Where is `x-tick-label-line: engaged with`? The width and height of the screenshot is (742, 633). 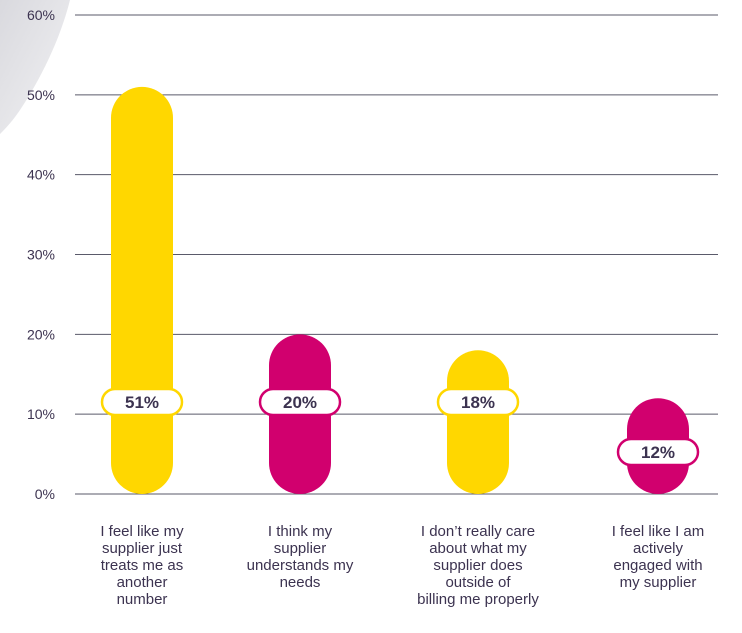
x-tick-label-line: engaged with is located at coordinates (658, 565).